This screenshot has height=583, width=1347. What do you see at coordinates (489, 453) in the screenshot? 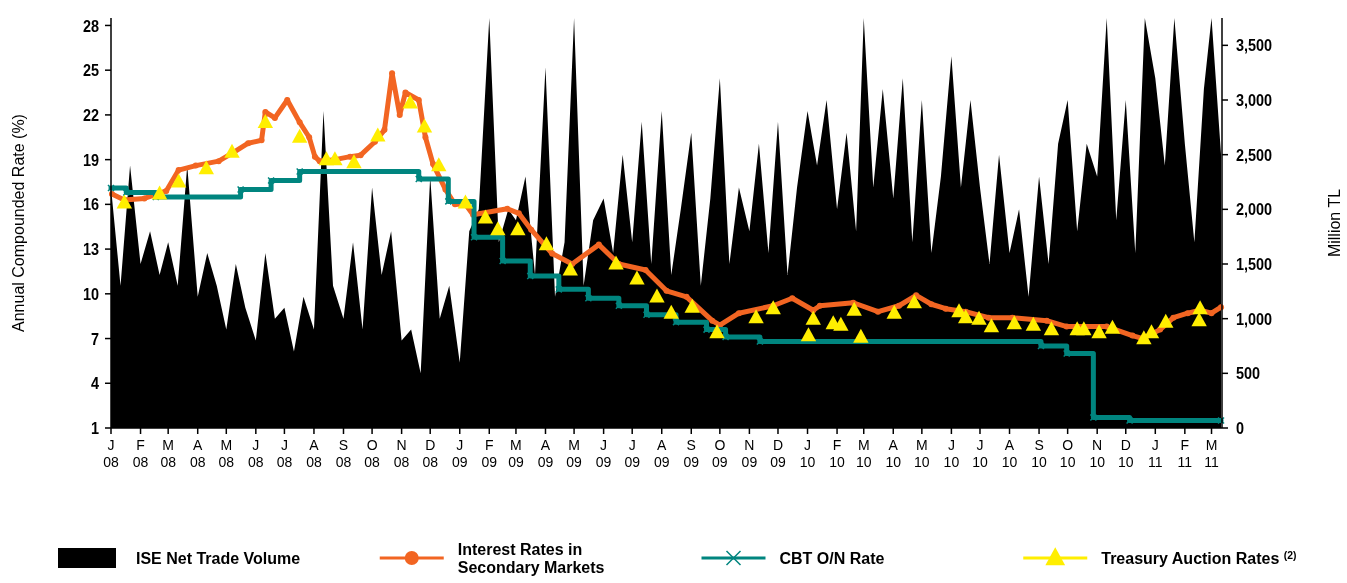
I see `x-tick-label: F 09` at bounding box center [489, 453].